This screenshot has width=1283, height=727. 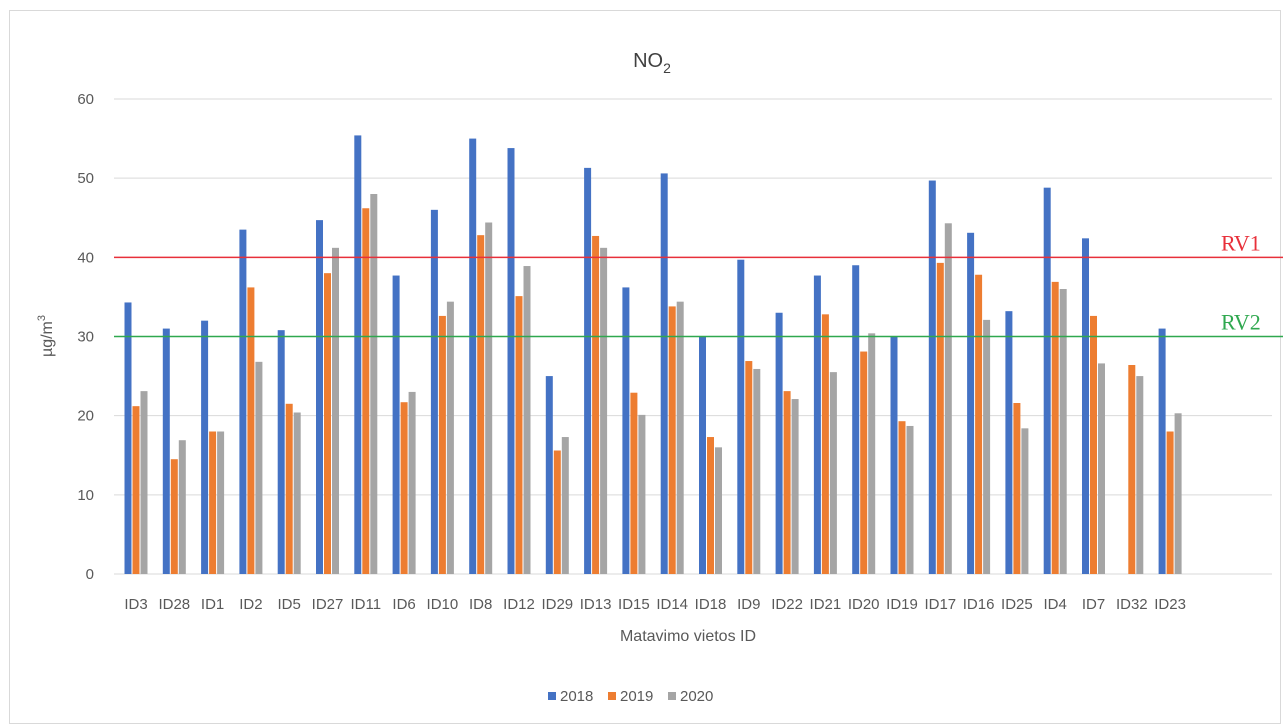 What do you see at coordinates (565, 505) in the screenshot?
I see `bar-2020-ID29` at bounding box center [565, 505].